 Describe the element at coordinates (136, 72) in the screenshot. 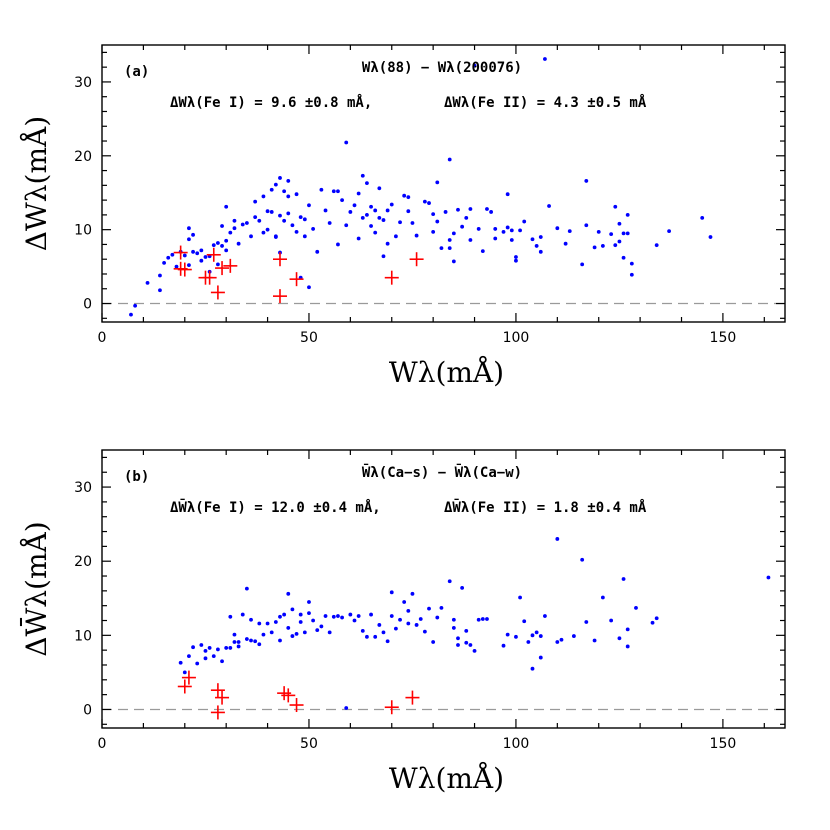

I see `panel-label: (a)` at that location.